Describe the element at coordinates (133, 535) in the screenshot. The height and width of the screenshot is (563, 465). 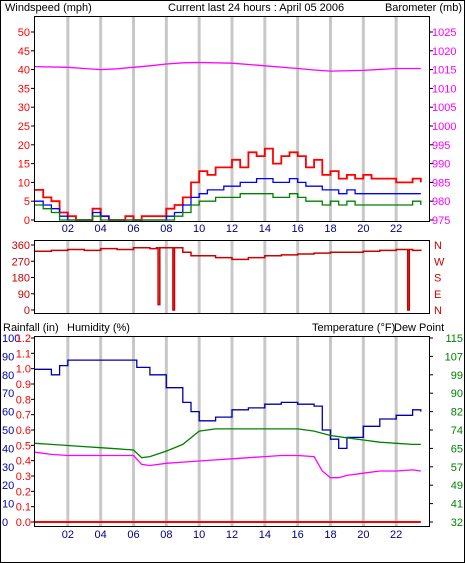
I see `climate-x-tick-label: 06` at that location.